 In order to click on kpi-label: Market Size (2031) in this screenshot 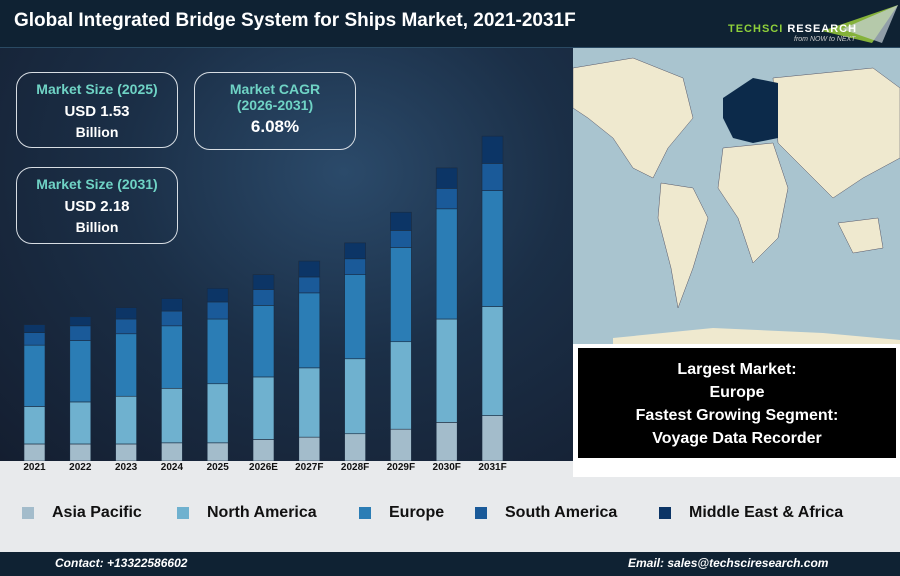, I will do `click(97, 184)`.